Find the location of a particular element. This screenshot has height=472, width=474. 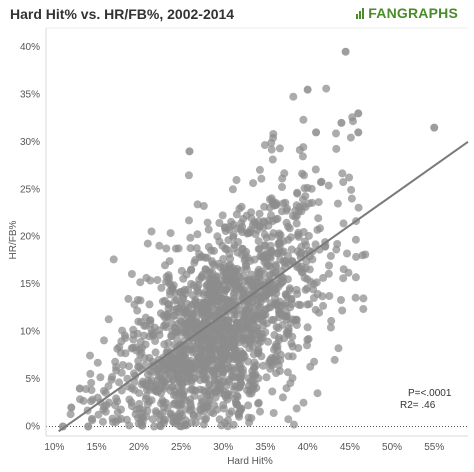

y-tick-labels: 0% 5% 10% 15% 20% 25% 30% 35% 40% is located at coordinates (30, 237).